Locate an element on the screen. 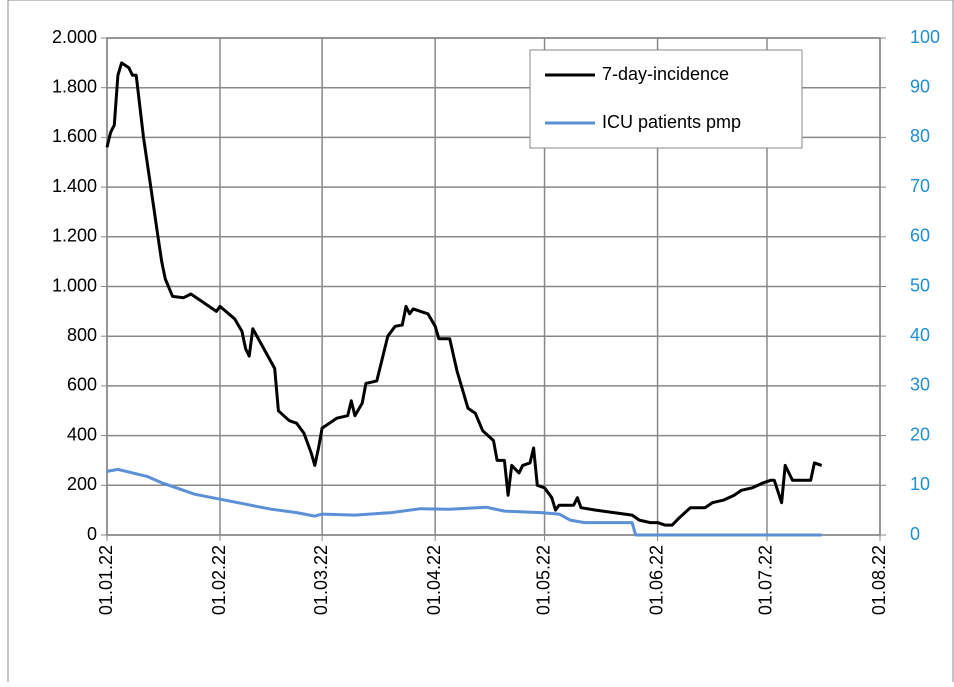  y-tick-label: 800 is located at coordinates (82, 335).